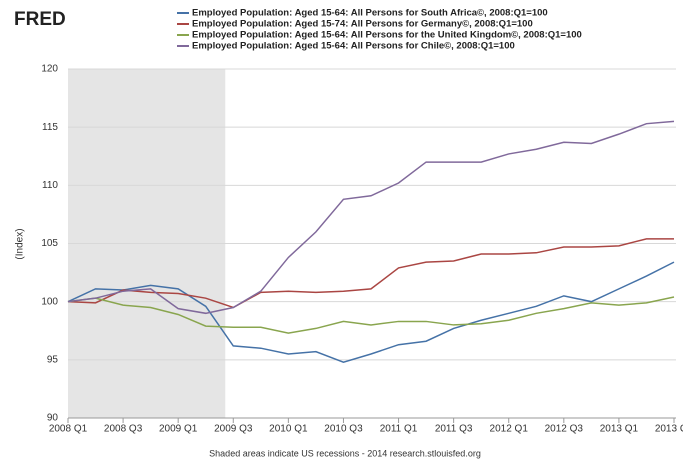  What do you see at coordinates (50, 127) in the screenshot?
I see `y-tick-label: 115` at bounding box center [50, 127].